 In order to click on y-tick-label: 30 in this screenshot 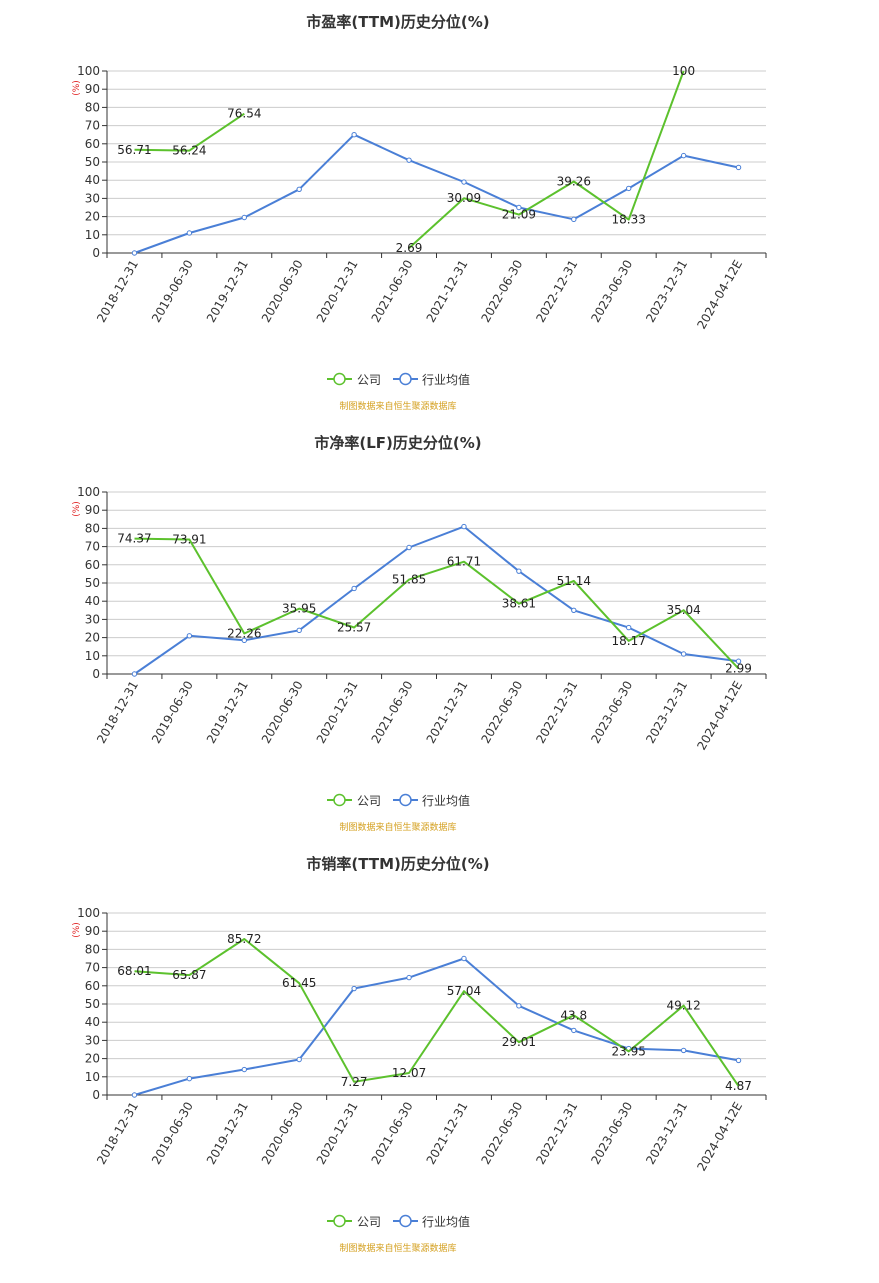, I will do `click(92, 1040)`.